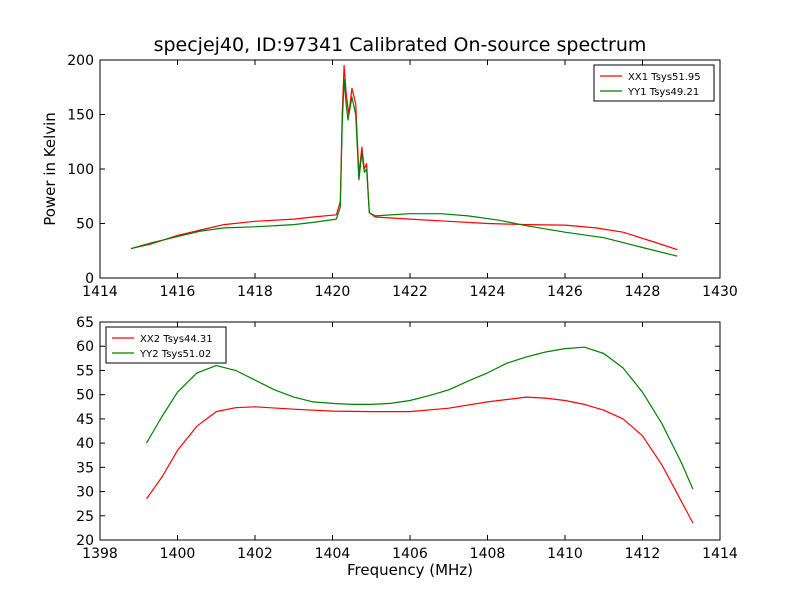 The width and height of the screenshot is (800, 600). Describe the element at coordinates (85, 517) in the screenshot. I see `y-tick-label: 25` at that location.